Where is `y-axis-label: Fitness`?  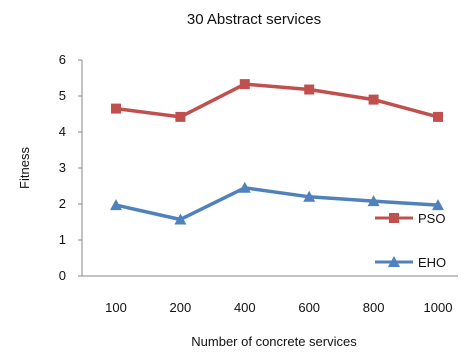 y-axis-label: Fitness is located at coordinates (24, 168).